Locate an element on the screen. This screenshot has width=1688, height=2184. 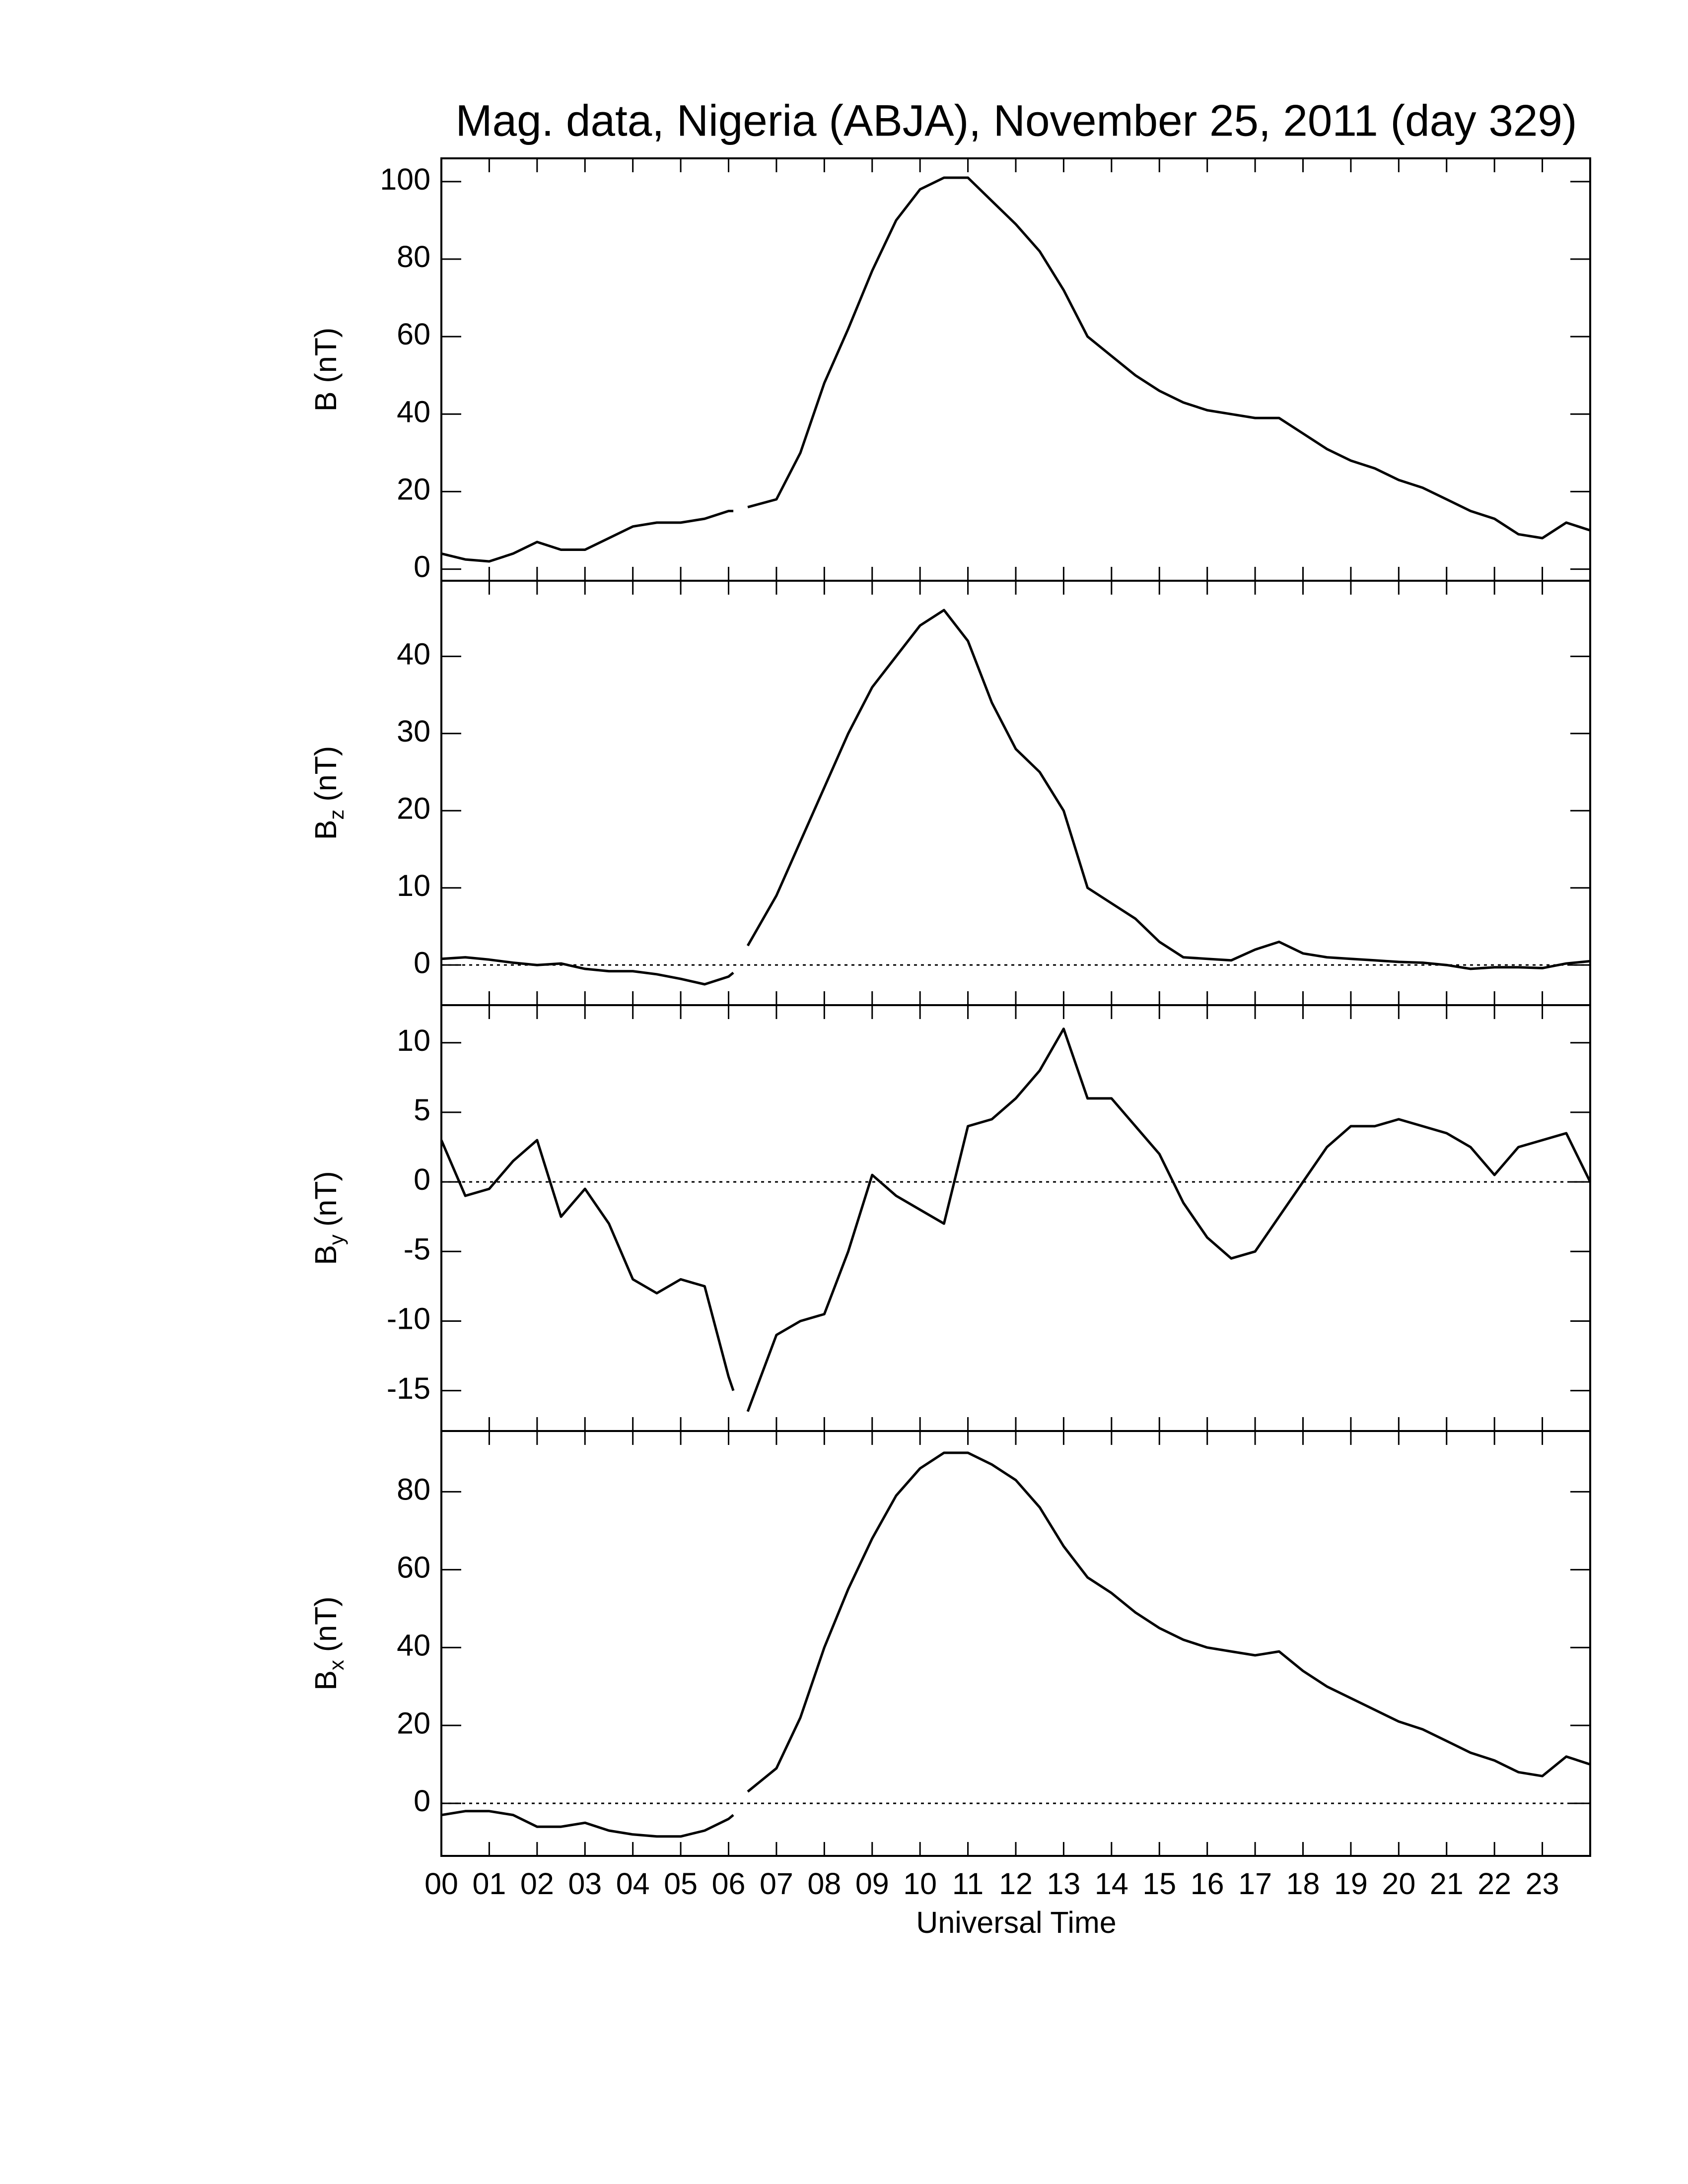
y-axis-label: B (nT) is located at coordinates (326, 369).